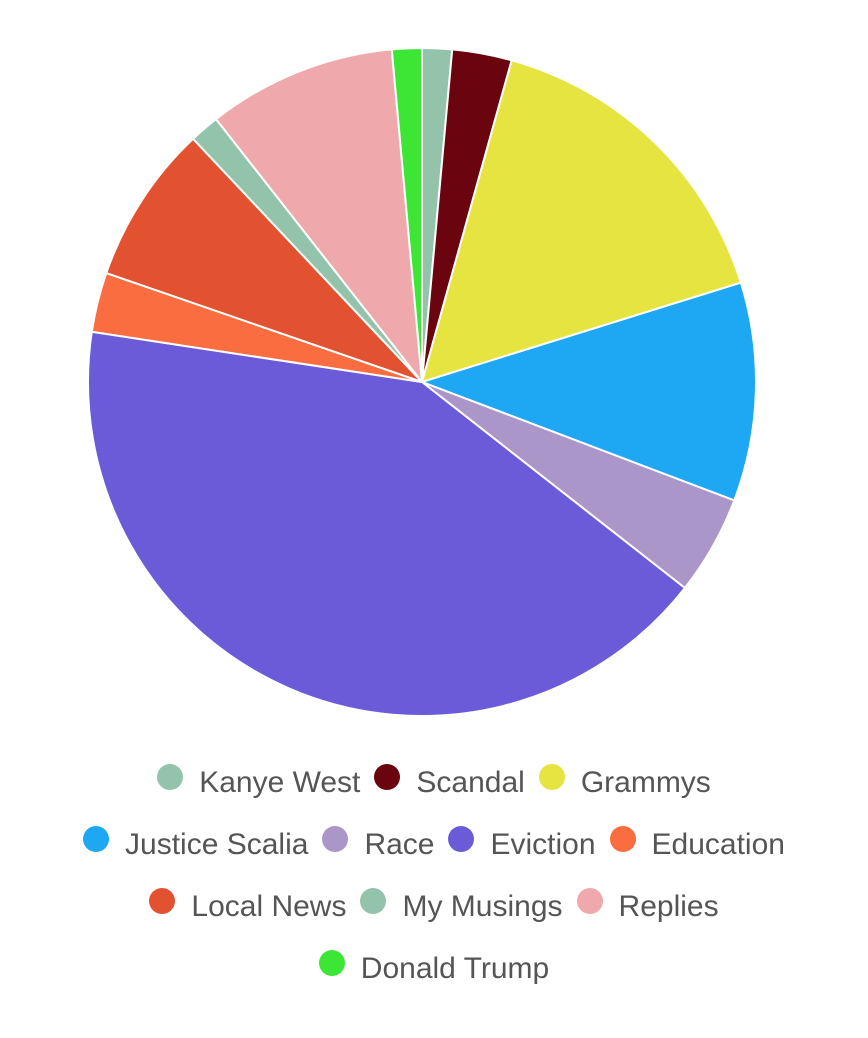  Describe the element at coordinates (645, 782) in the screenshot. I see `legend-label-grammys: Grammys` at that location.